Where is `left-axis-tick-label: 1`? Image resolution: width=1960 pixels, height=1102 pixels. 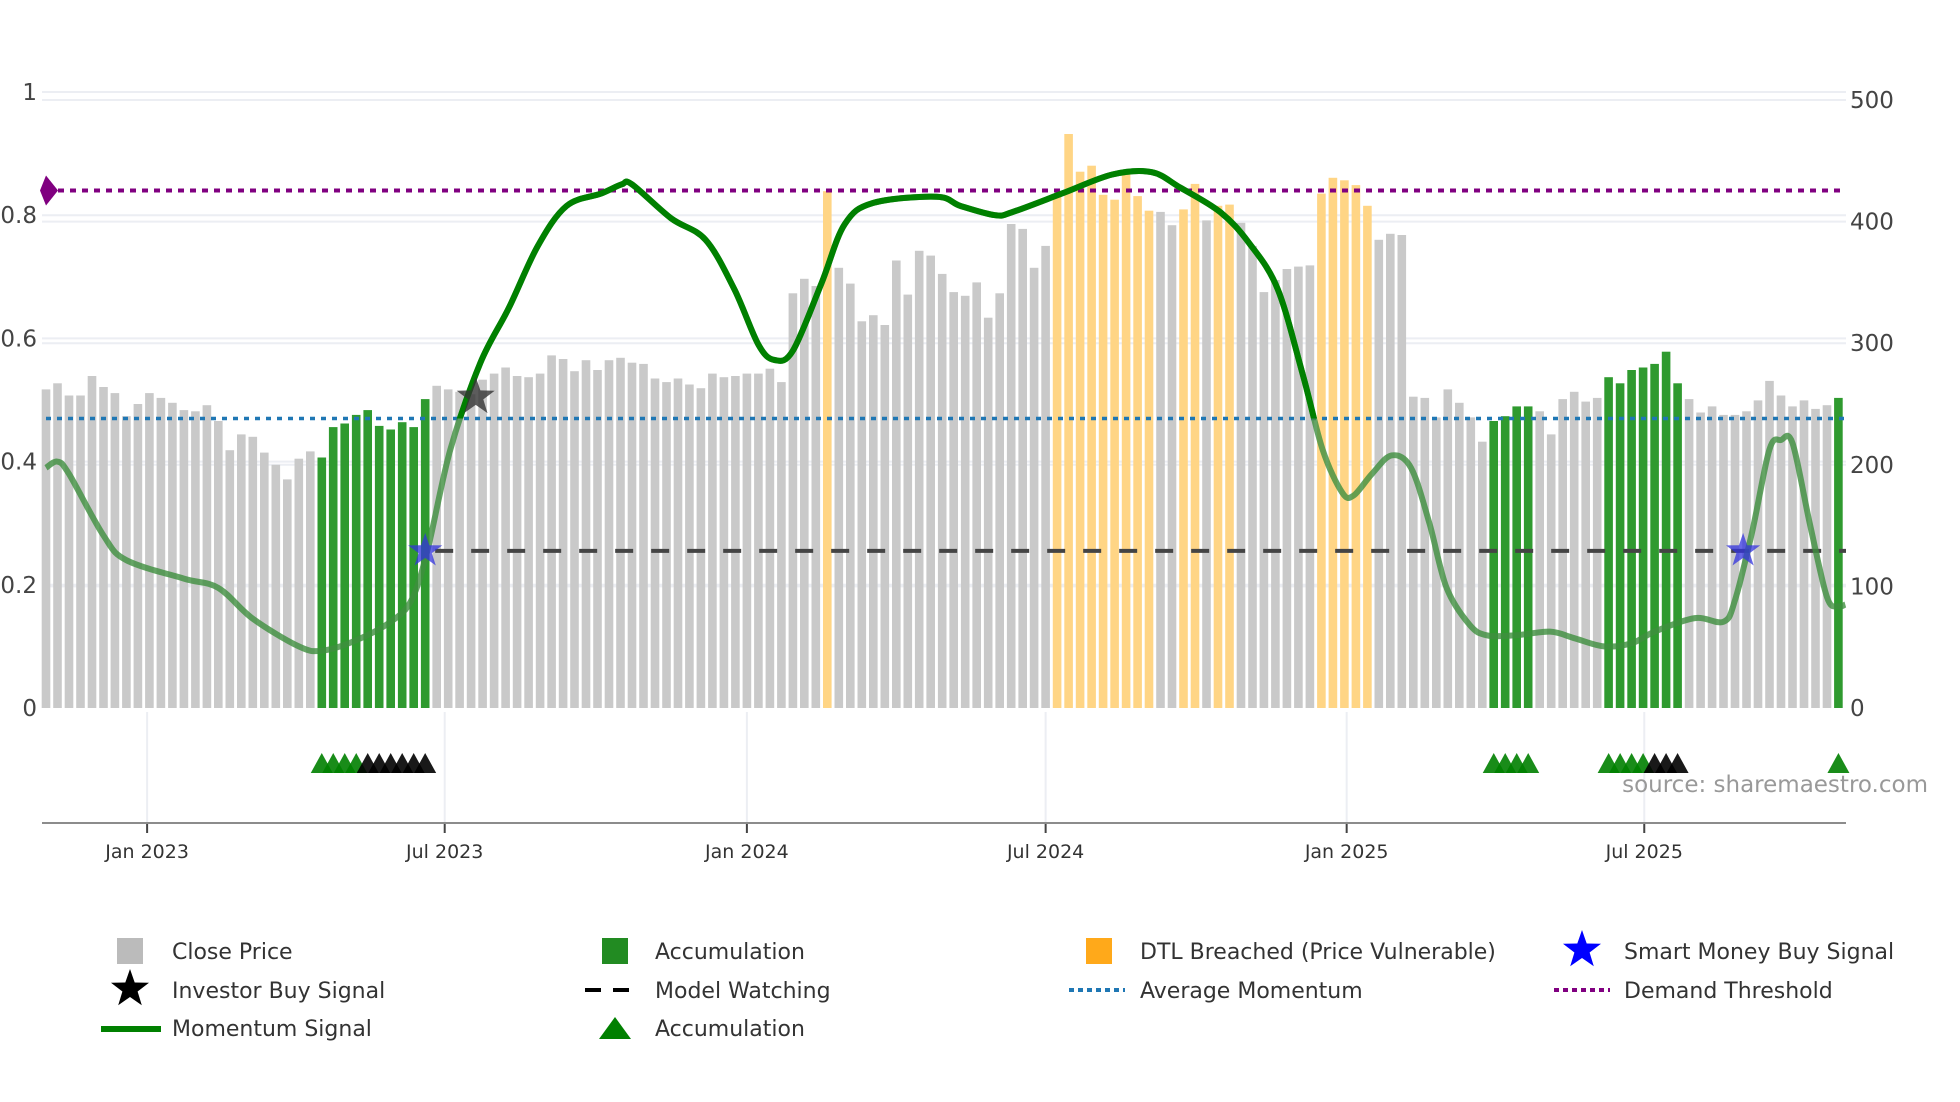
left-axis-tick-label: 1 is located at coordinates (29, 93).